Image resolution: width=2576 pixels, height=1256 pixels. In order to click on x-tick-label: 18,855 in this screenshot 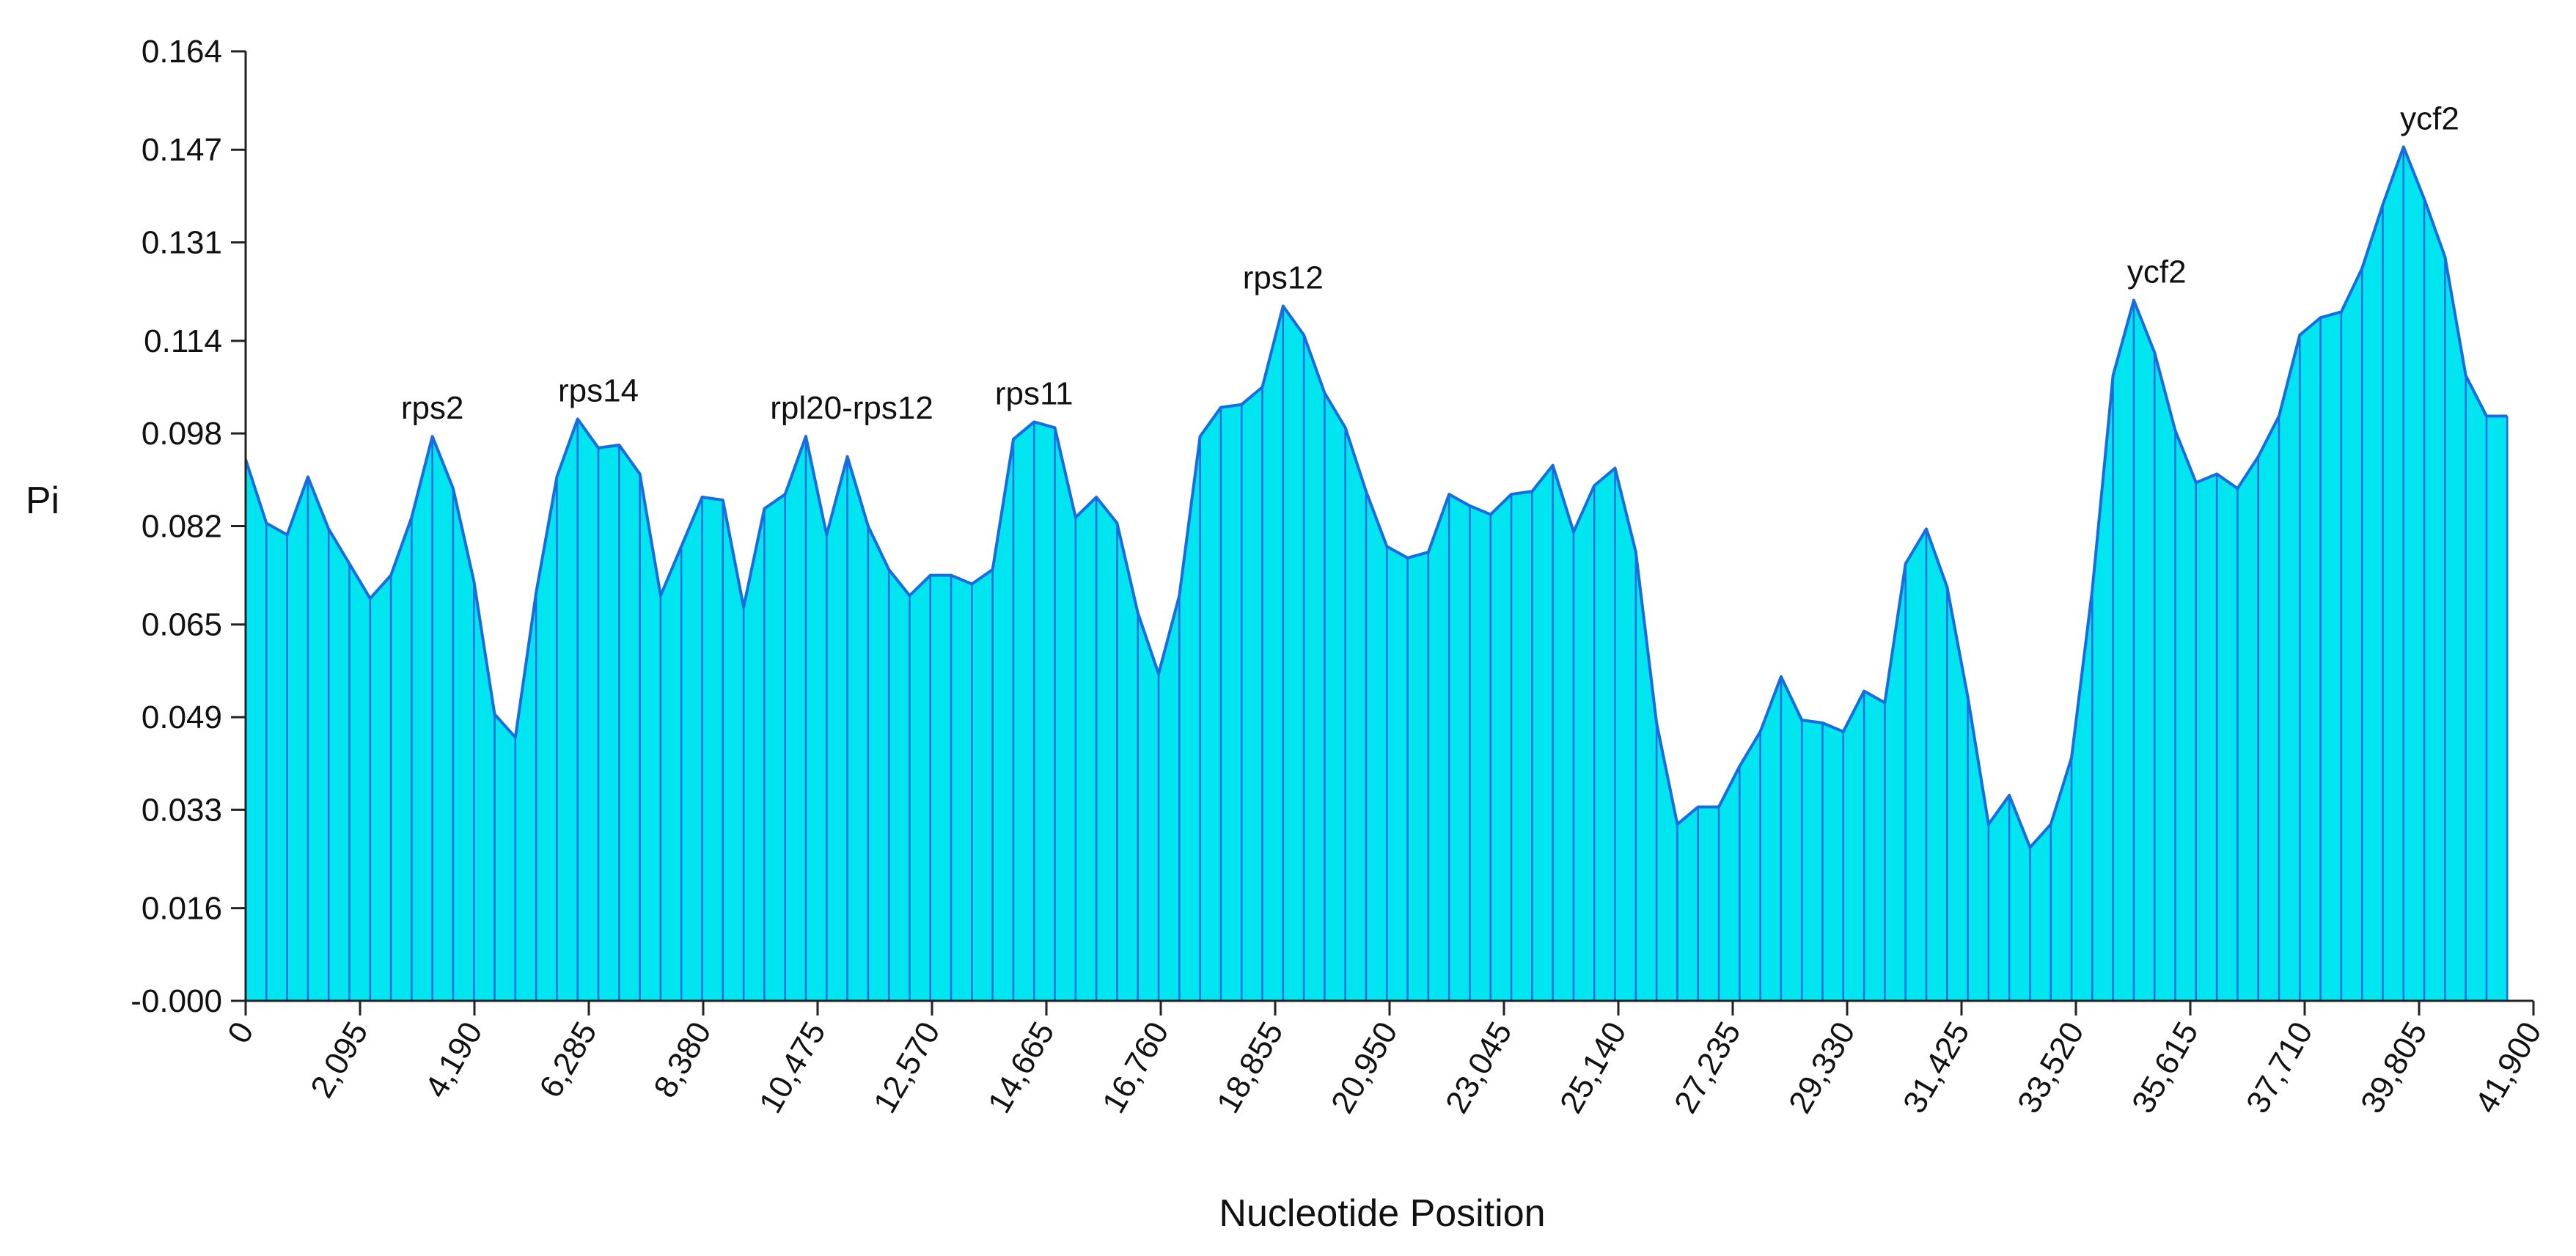, I will do `click(1251, 1068)`.